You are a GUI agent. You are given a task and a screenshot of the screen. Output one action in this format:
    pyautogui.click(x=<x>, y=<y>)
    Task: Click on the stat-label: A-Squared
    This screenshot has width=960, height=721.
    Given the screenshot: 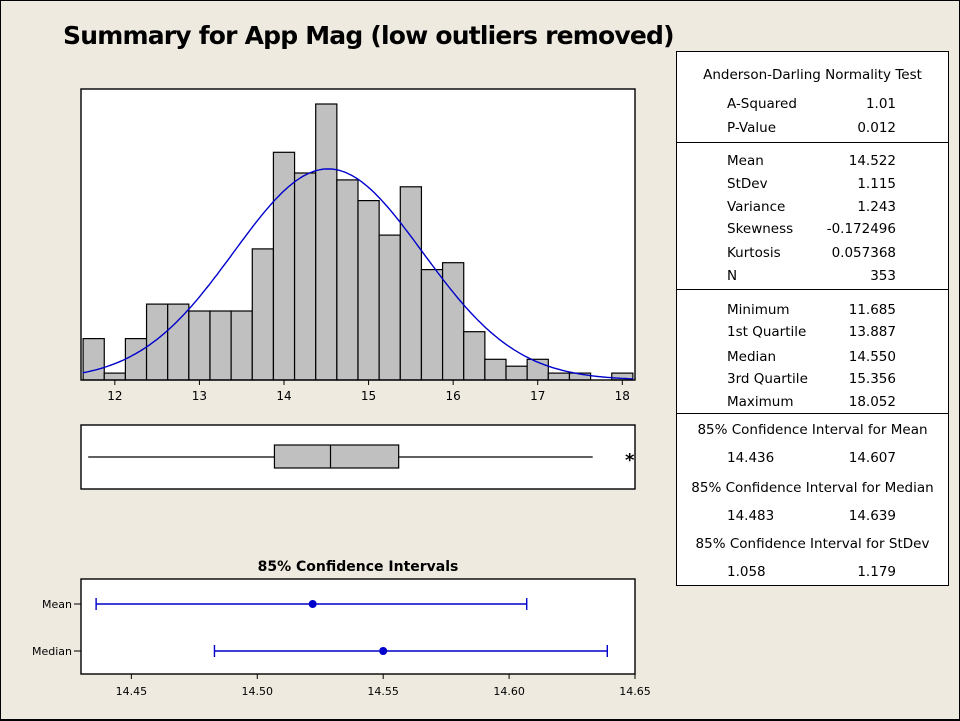 What is the action you would take?
    pyautogui.click(x=762, y=104)
    